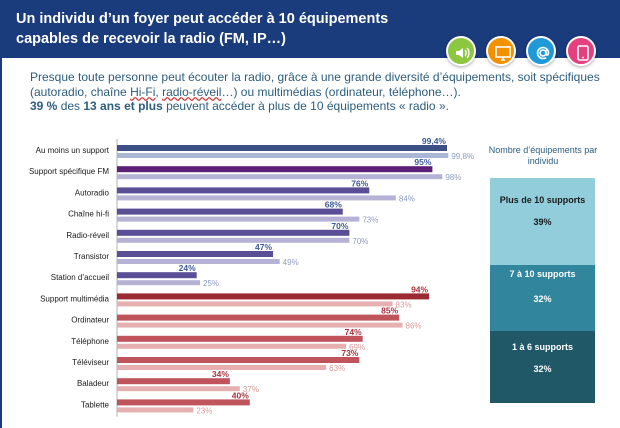 The image size is (620, 428). Describe the element at coordinates (414, 326) in the screenshot. I see `data-label-all: 86%` at that location.